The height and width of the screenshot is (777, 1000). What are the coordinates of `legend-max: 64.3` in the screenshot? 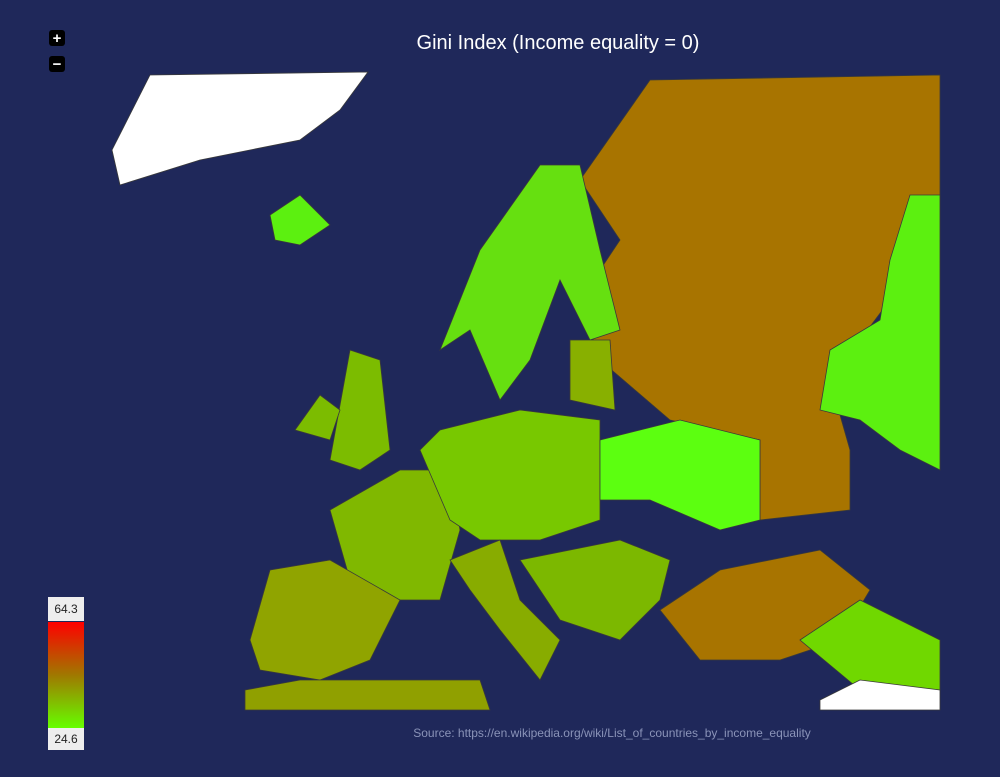 It's located at (66, 609).